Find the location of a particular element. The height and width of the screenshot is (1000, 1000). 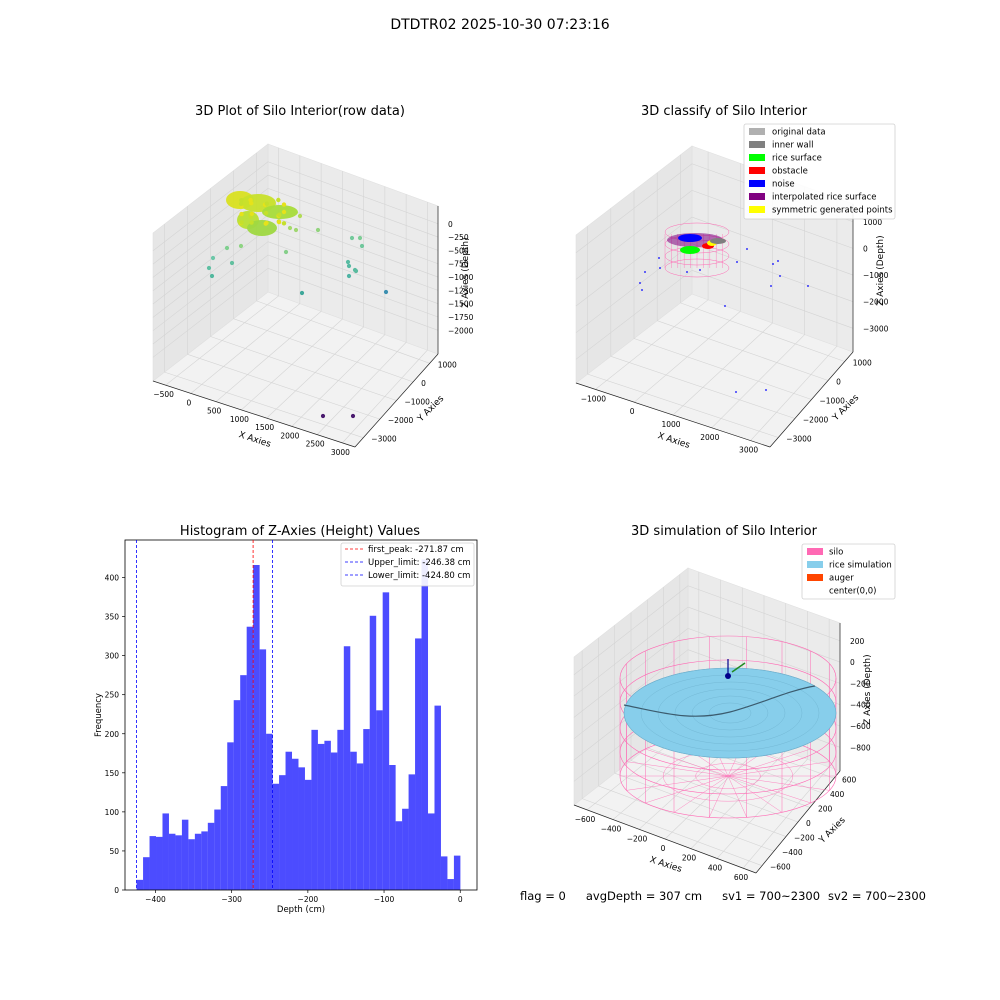

p2-zlabel: Z Axies (Depth) is located at coordinates (881, 270).